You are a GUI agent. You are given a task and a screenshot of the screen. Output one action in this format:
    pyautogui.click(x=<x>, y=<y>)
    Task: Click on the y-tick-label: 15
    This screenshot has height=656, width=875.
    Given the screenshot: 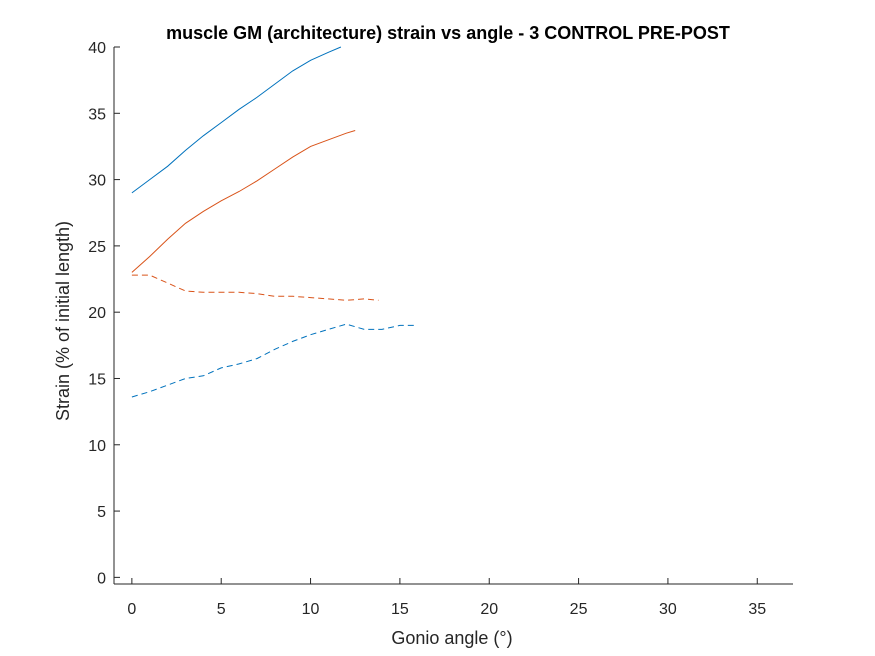 What is the action you would take?
    pyautogui.click(x=97, y=379)
    